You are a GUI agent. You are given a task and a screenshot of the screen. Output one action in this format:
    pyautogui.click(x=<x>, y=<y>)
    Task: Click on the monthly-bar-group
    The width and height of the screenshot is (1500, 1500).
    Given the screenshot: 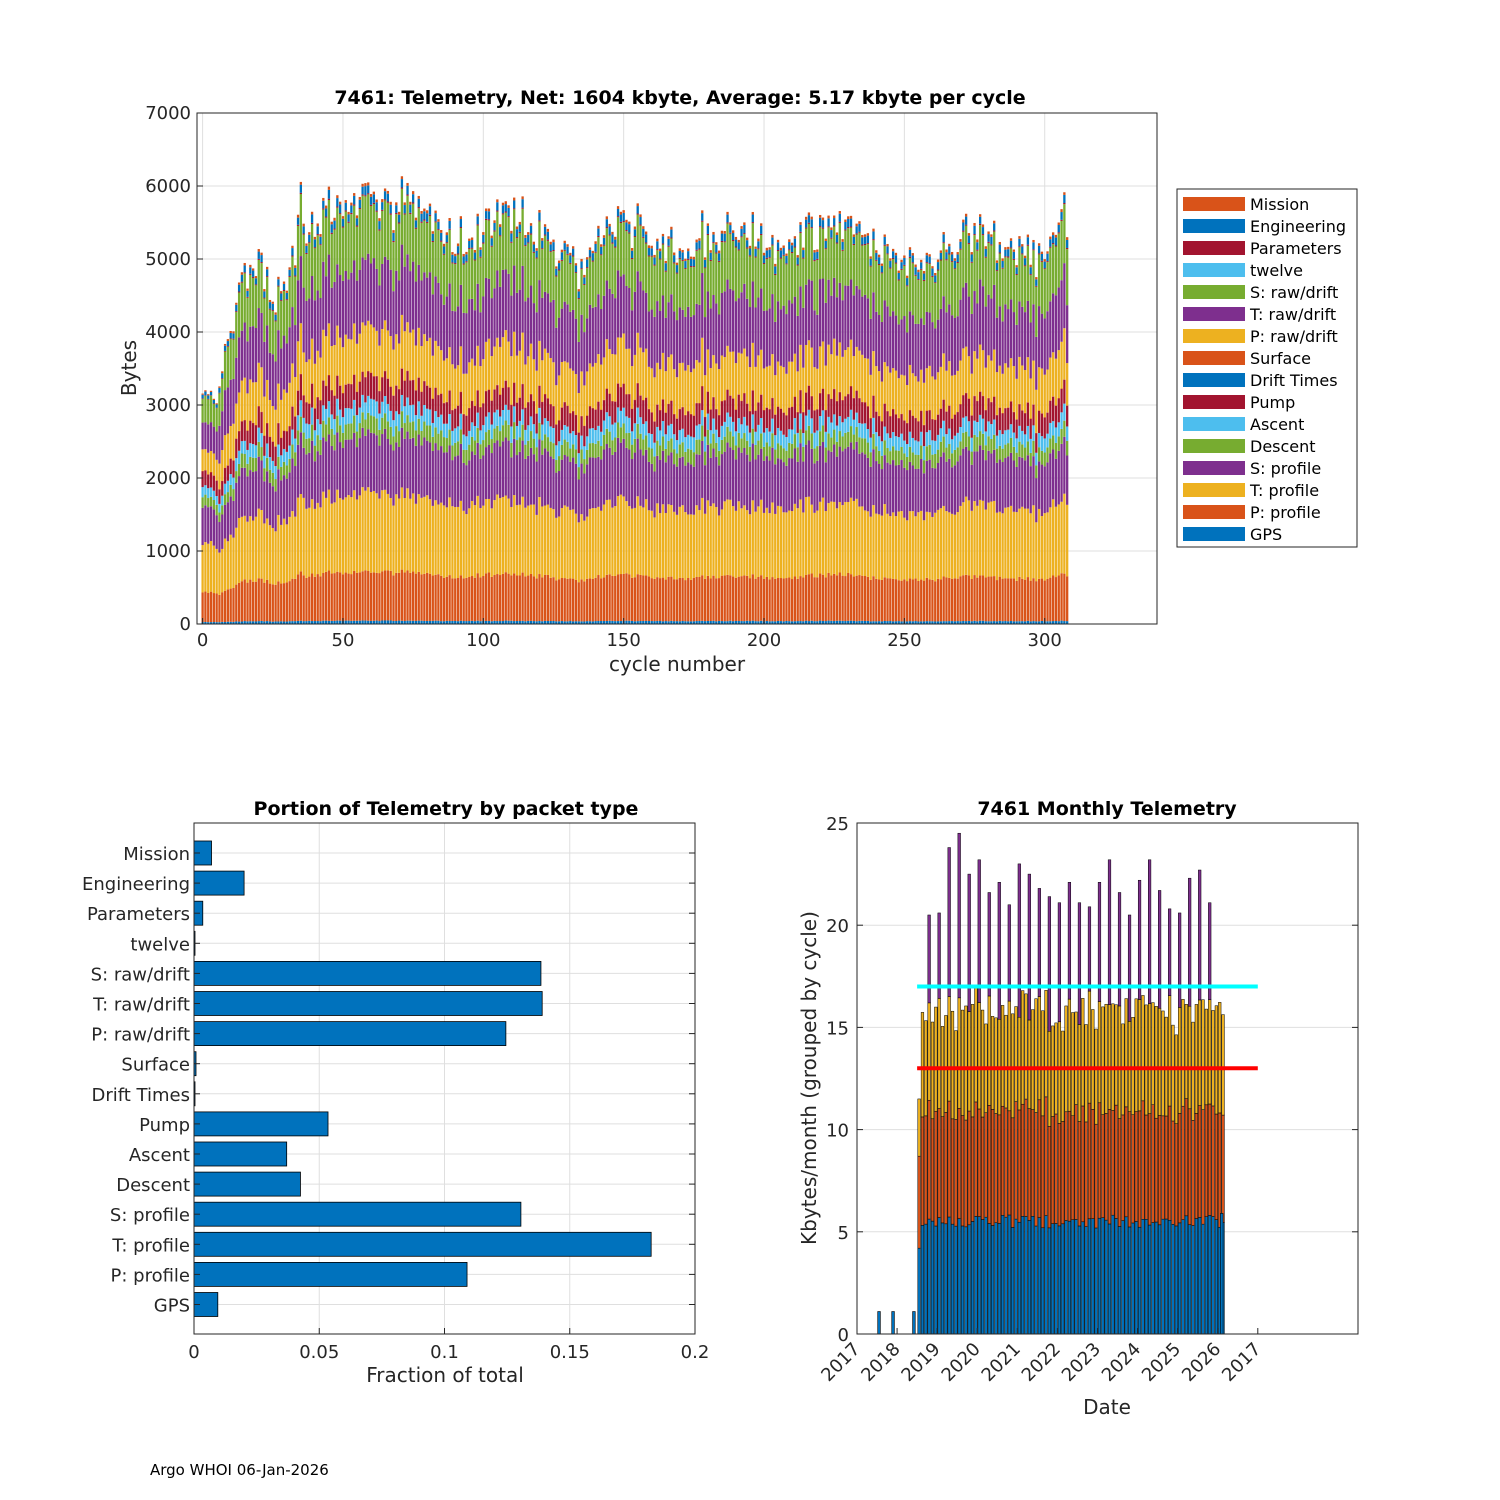 What is the action you would take?
    pyautogui.click(x=1023, y=1162)
    